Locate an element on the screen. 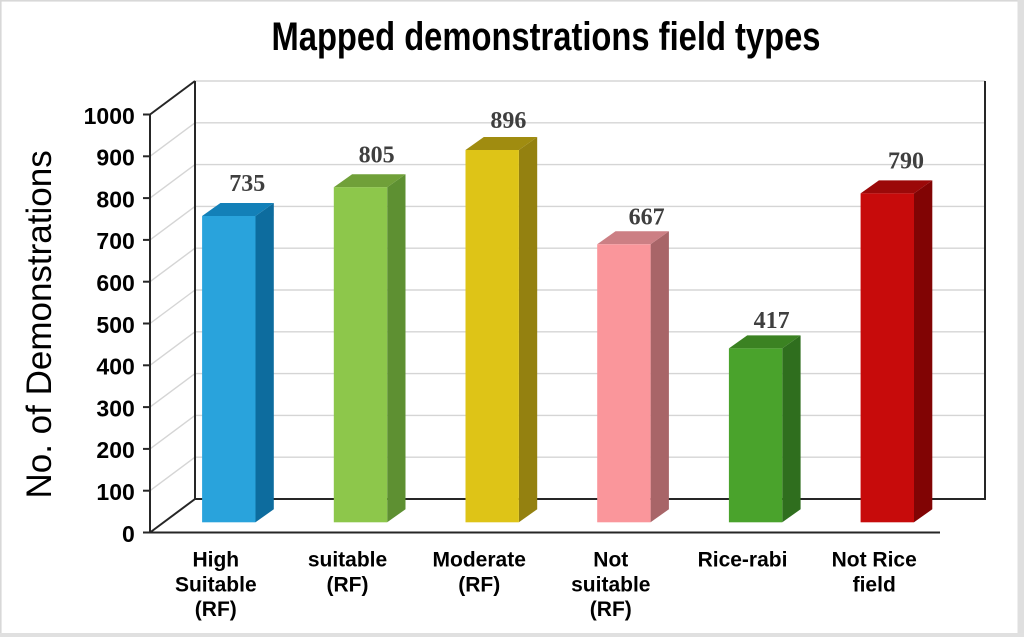 The image size is (1024, 637). svg-text:Mapped demonstrations field ty: Mapped demonstrations field types is located at coordinates (546, 37).